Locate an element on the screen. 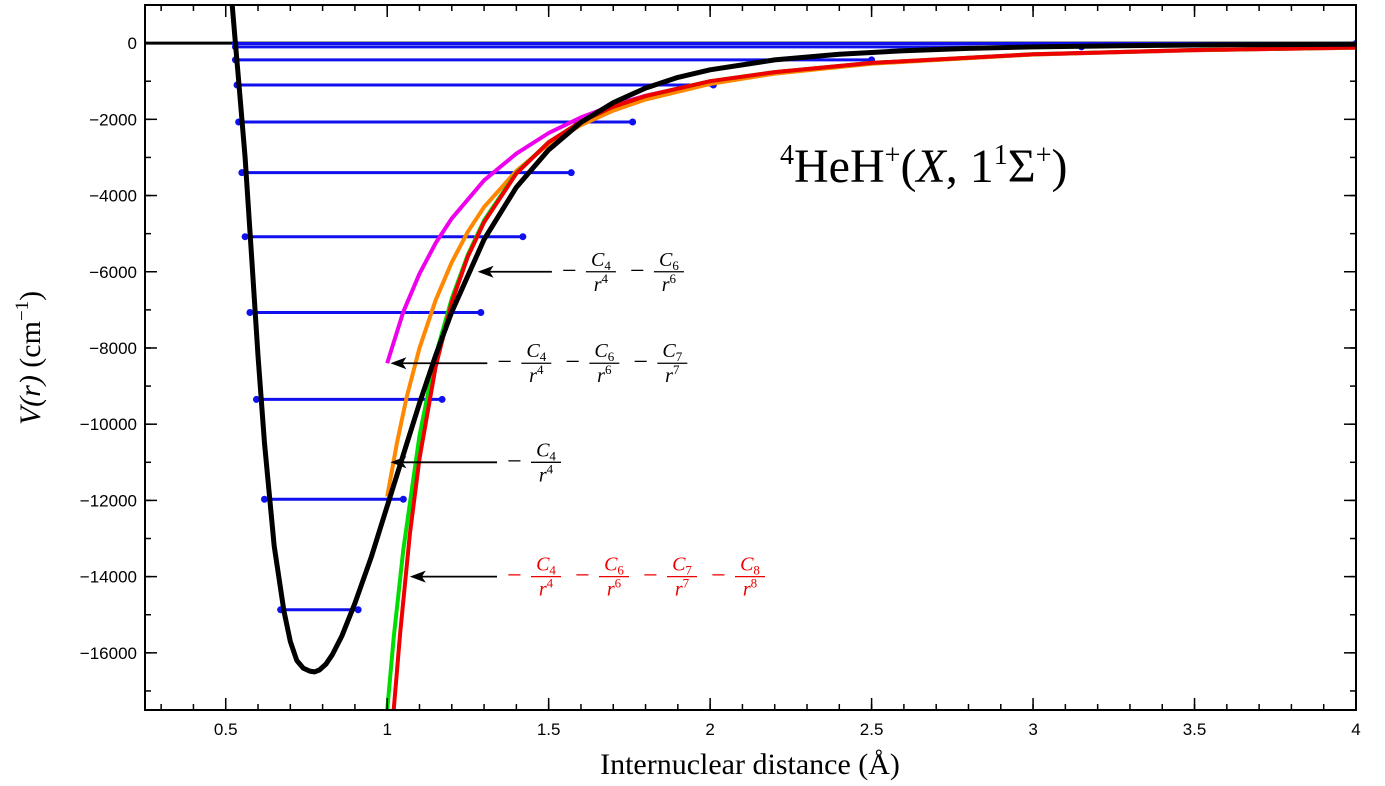  title-close-paren: ) is located at coordinates (1059, 166).